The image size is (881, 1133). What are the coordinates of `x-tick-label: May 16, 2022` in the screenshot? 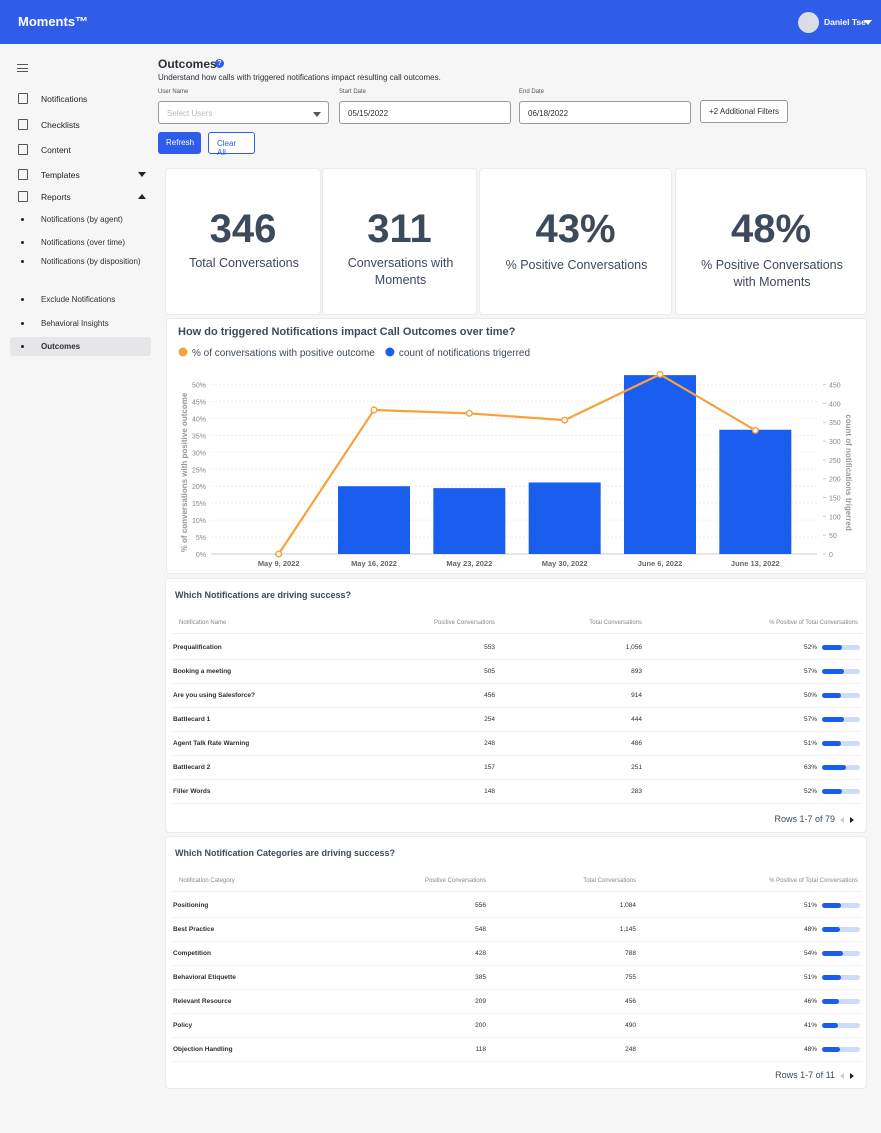 It's located at (374, 563).